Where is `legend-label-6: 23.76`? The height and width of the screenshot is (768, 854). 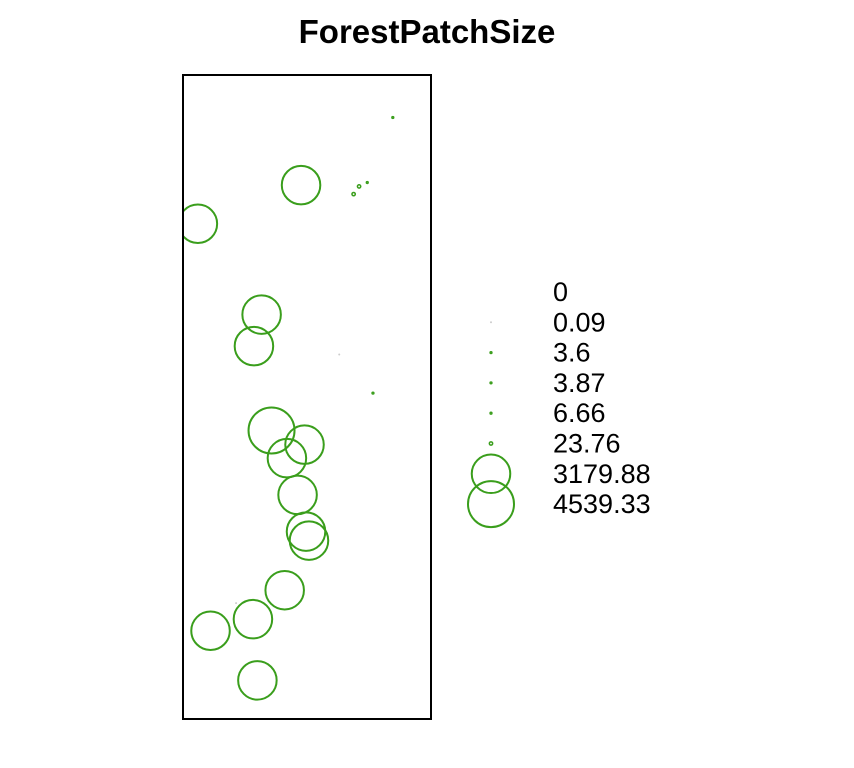
legend-label-6: 23.76 is located at coordinates (587, 444).